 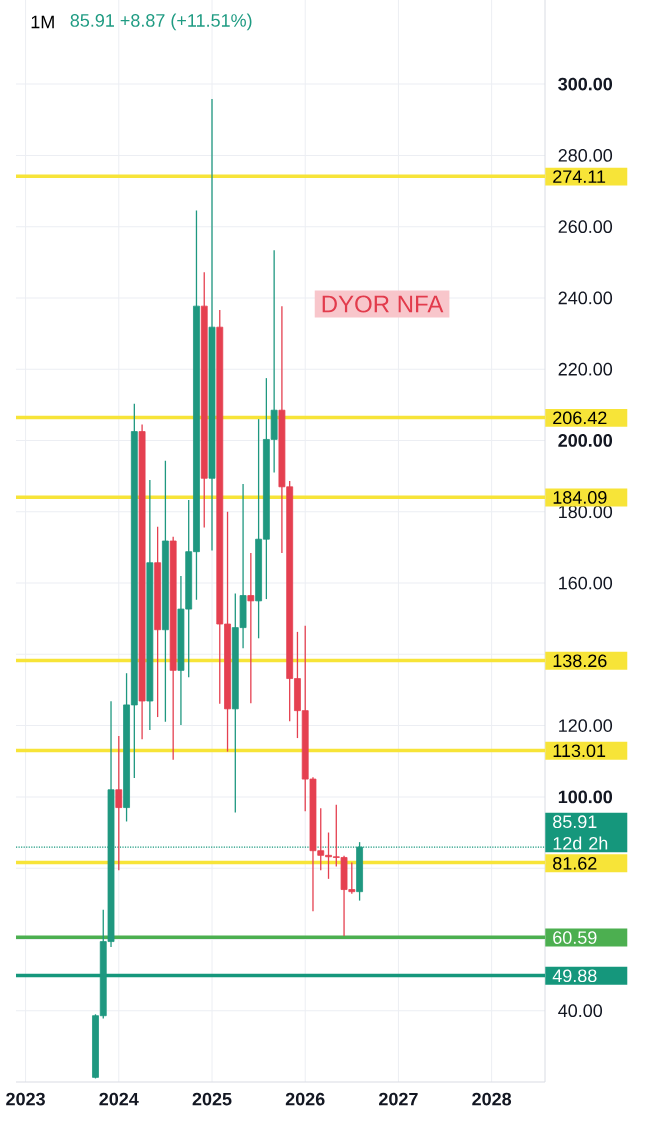 I want to click on y-tick-label: 160.00, so click(x=586, y=583).